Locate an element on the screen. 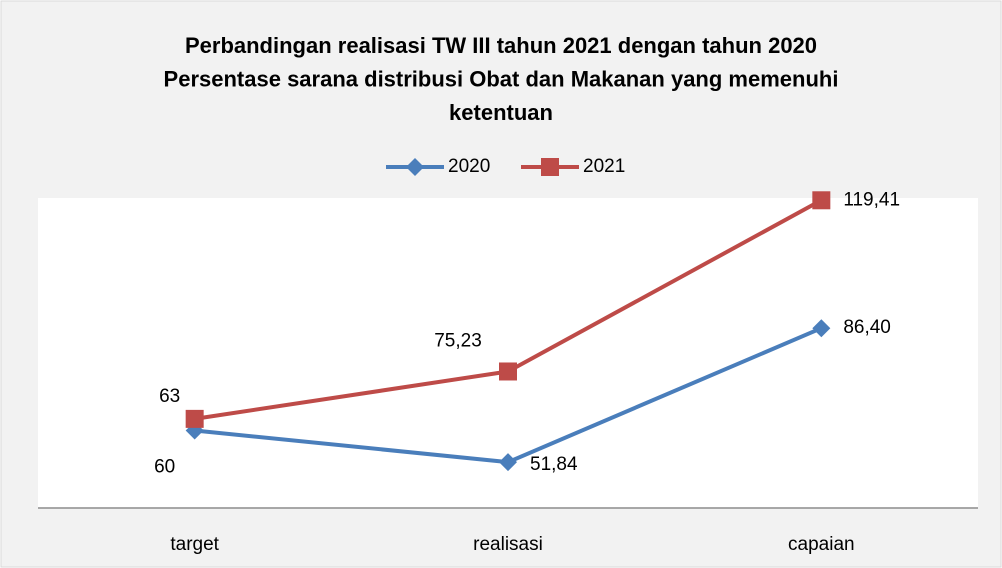 This screenshot has height=568, width=1002. legend-label: 2020 is located at coordinates (469, 166).